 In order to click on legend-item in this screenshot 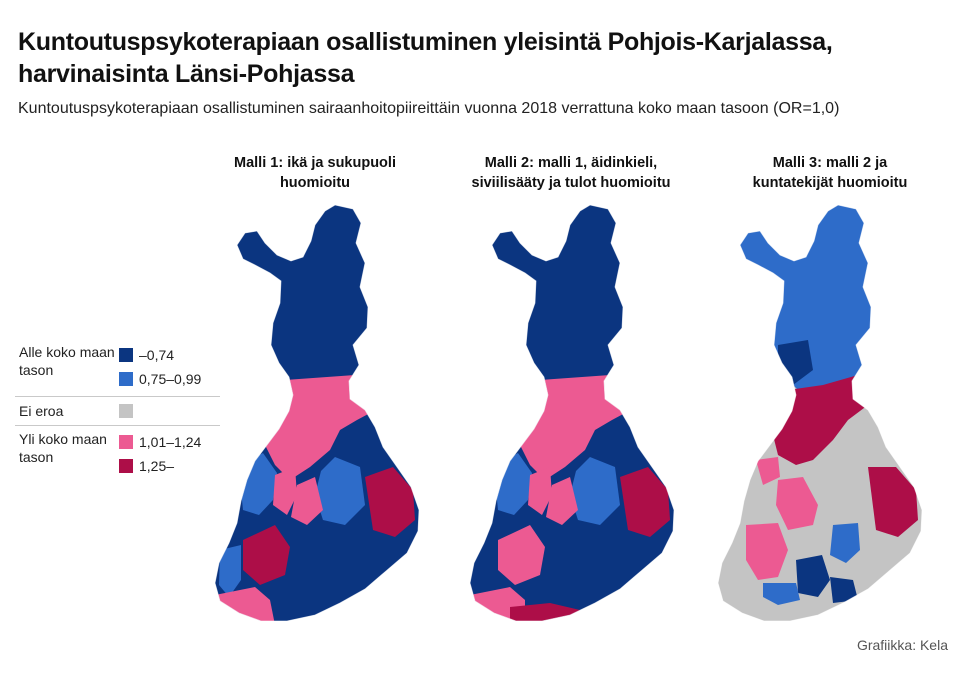, I will do `click(169, 411)`.